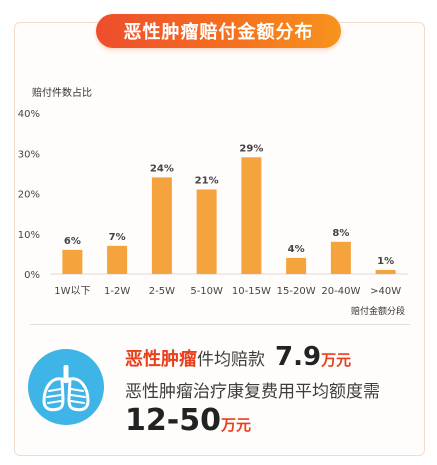  Describe the element at coordinates (296, 291) in the screenshot. I see `x-tick-label: 15-20W` at that location.